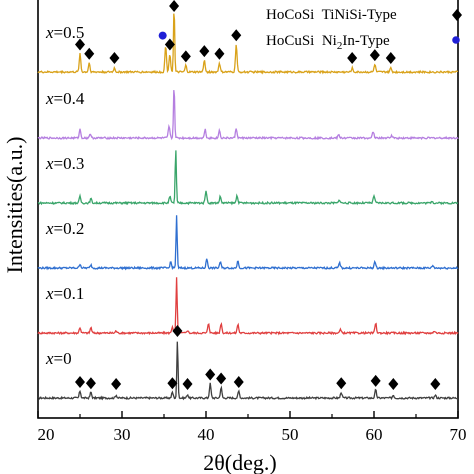  I want to click on x-tick-label: 30, so click(122, 434).